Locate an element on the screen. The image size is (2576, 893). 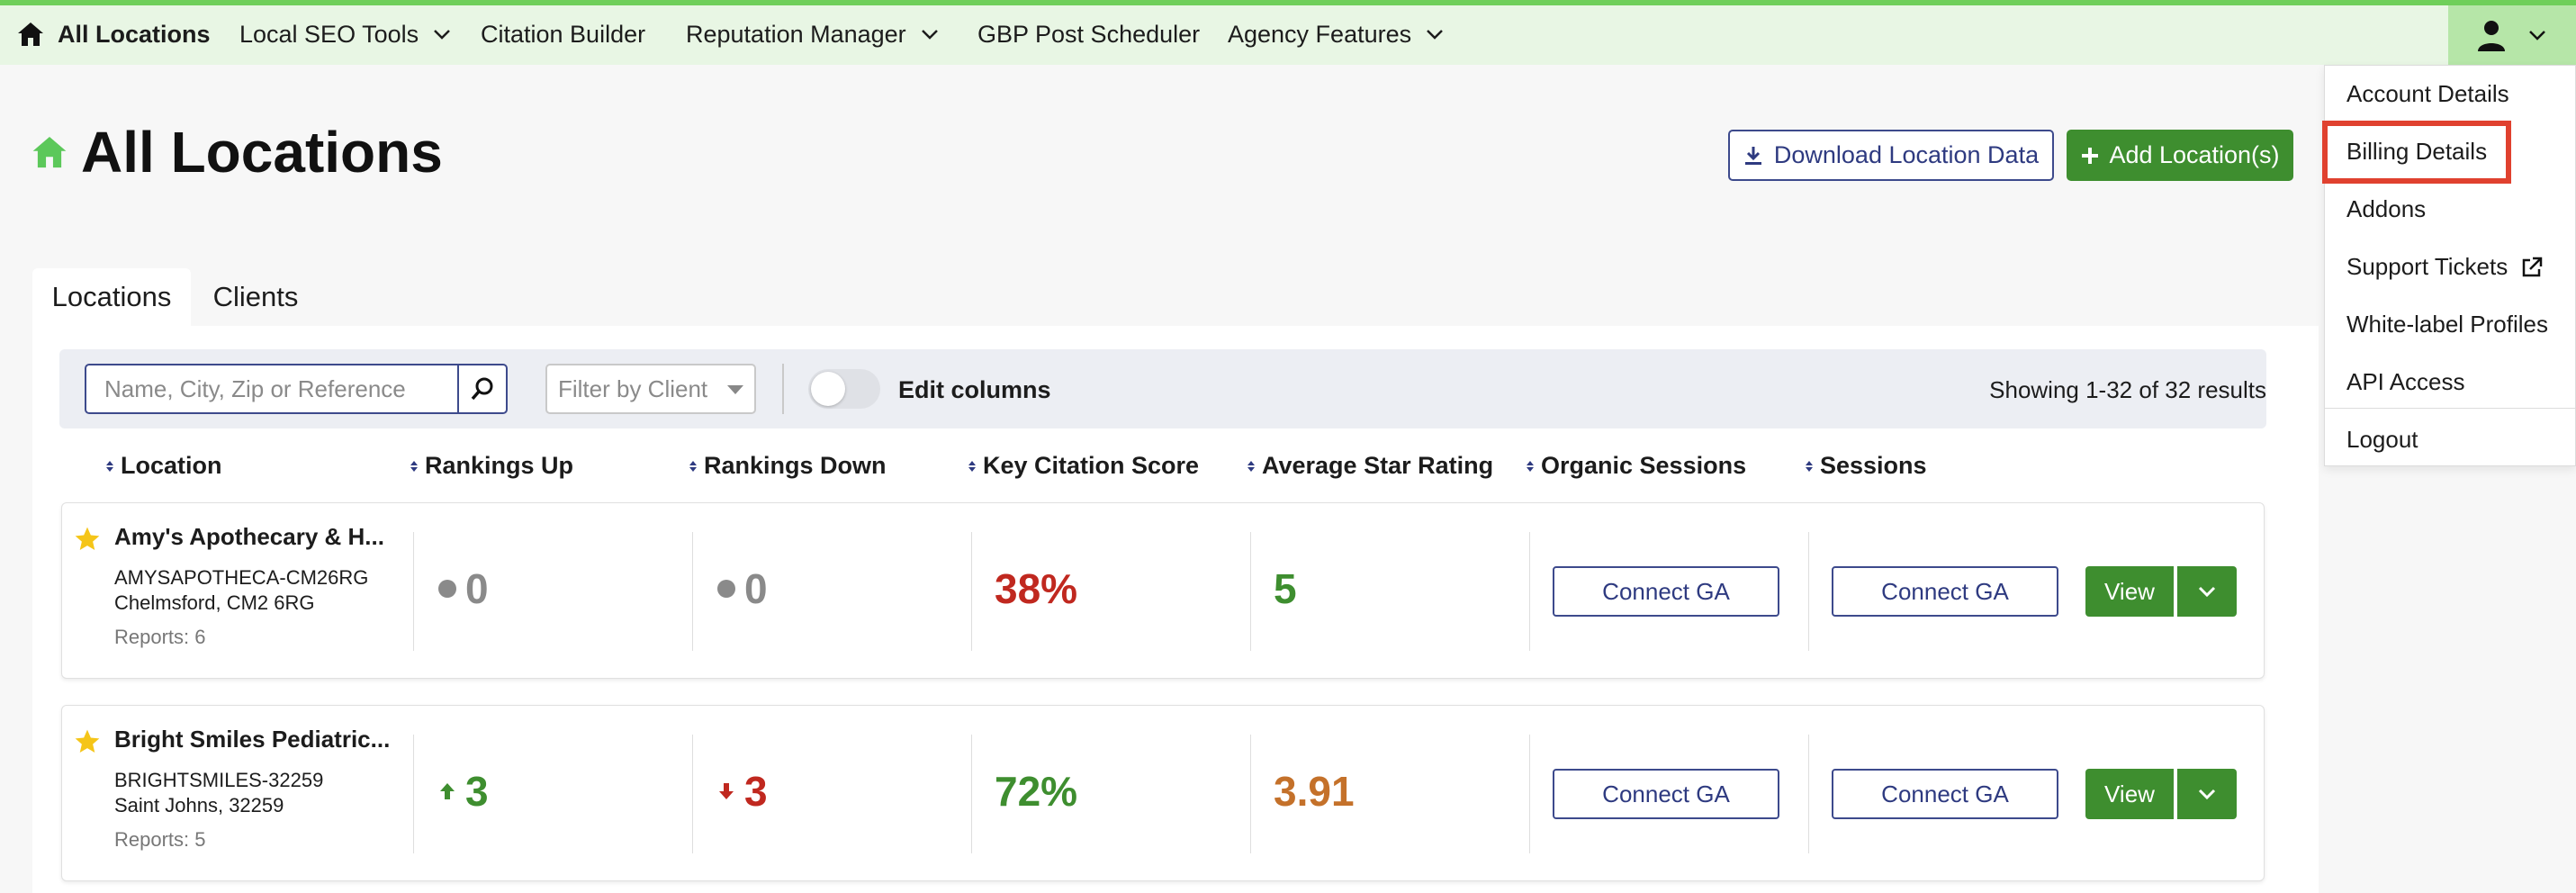
nav-item-label: Reputation Manager is located at coordinates (796, 34).